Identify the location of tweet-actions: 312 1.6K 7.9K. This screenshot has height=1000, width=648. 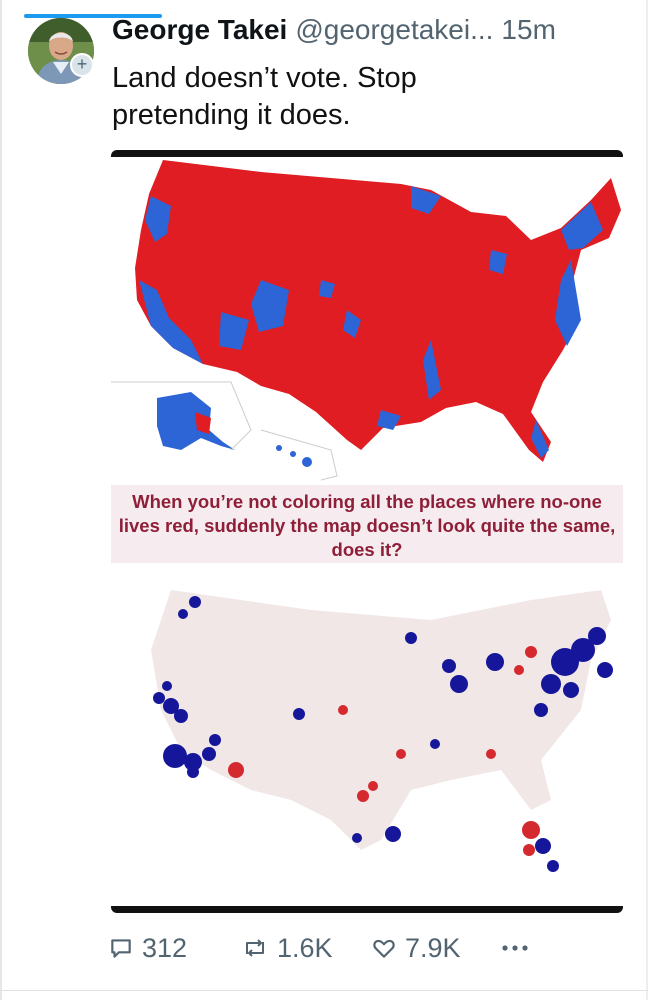
(324, 948).